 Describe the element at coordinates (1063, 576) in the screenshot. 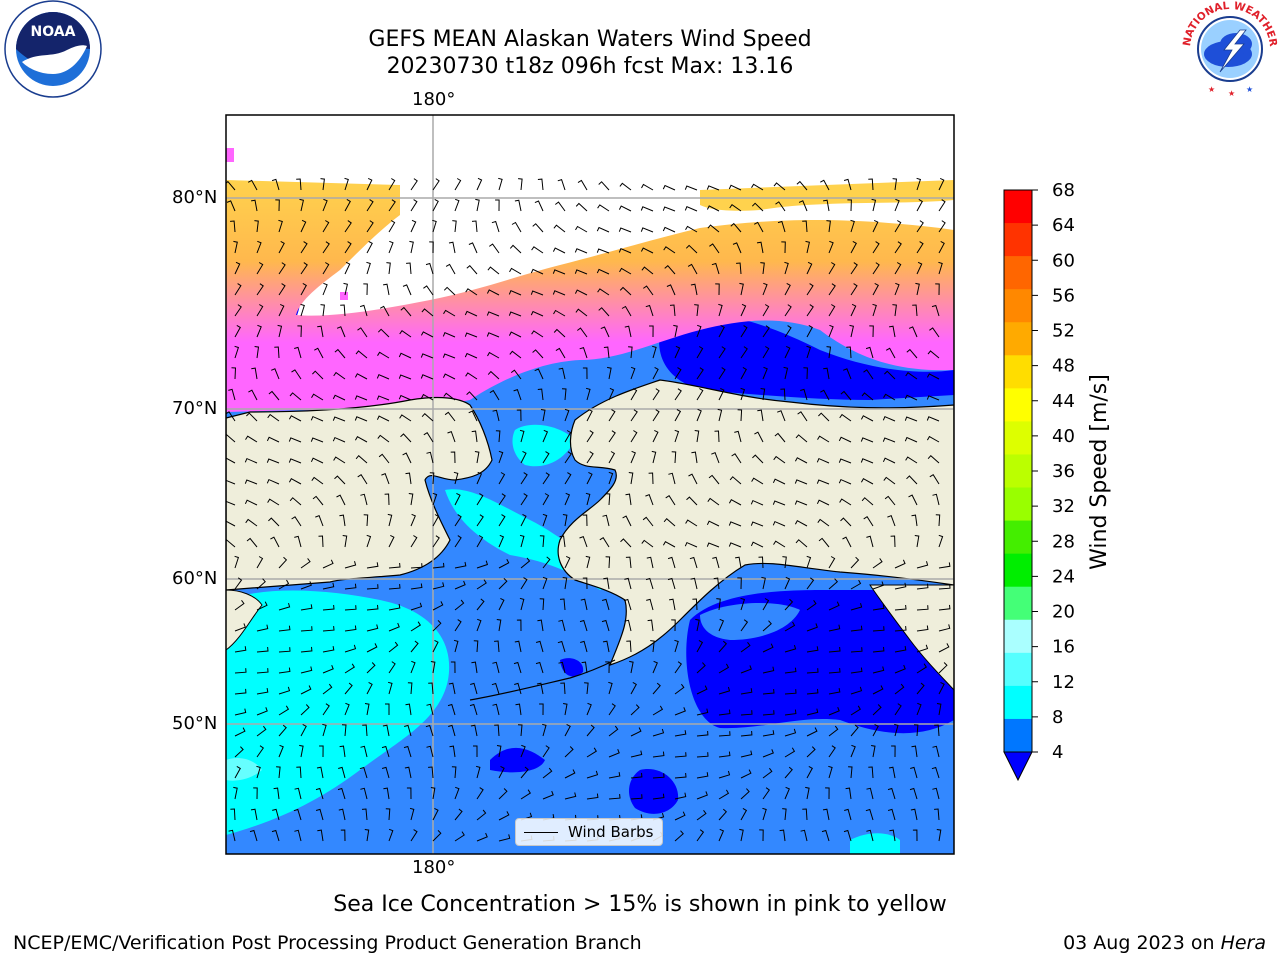

I see `colorbar-tick-label: 24` at that location.